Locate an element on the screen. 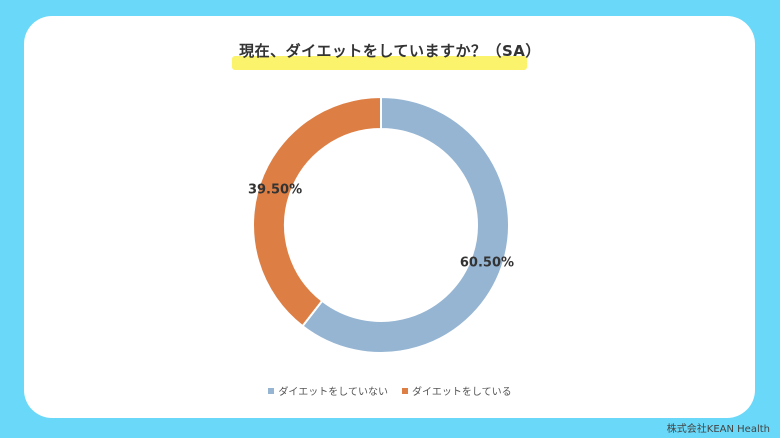  title-wrap: 現在、ダイエットをしていますか？（SA） is located at coordinates (390, 50).